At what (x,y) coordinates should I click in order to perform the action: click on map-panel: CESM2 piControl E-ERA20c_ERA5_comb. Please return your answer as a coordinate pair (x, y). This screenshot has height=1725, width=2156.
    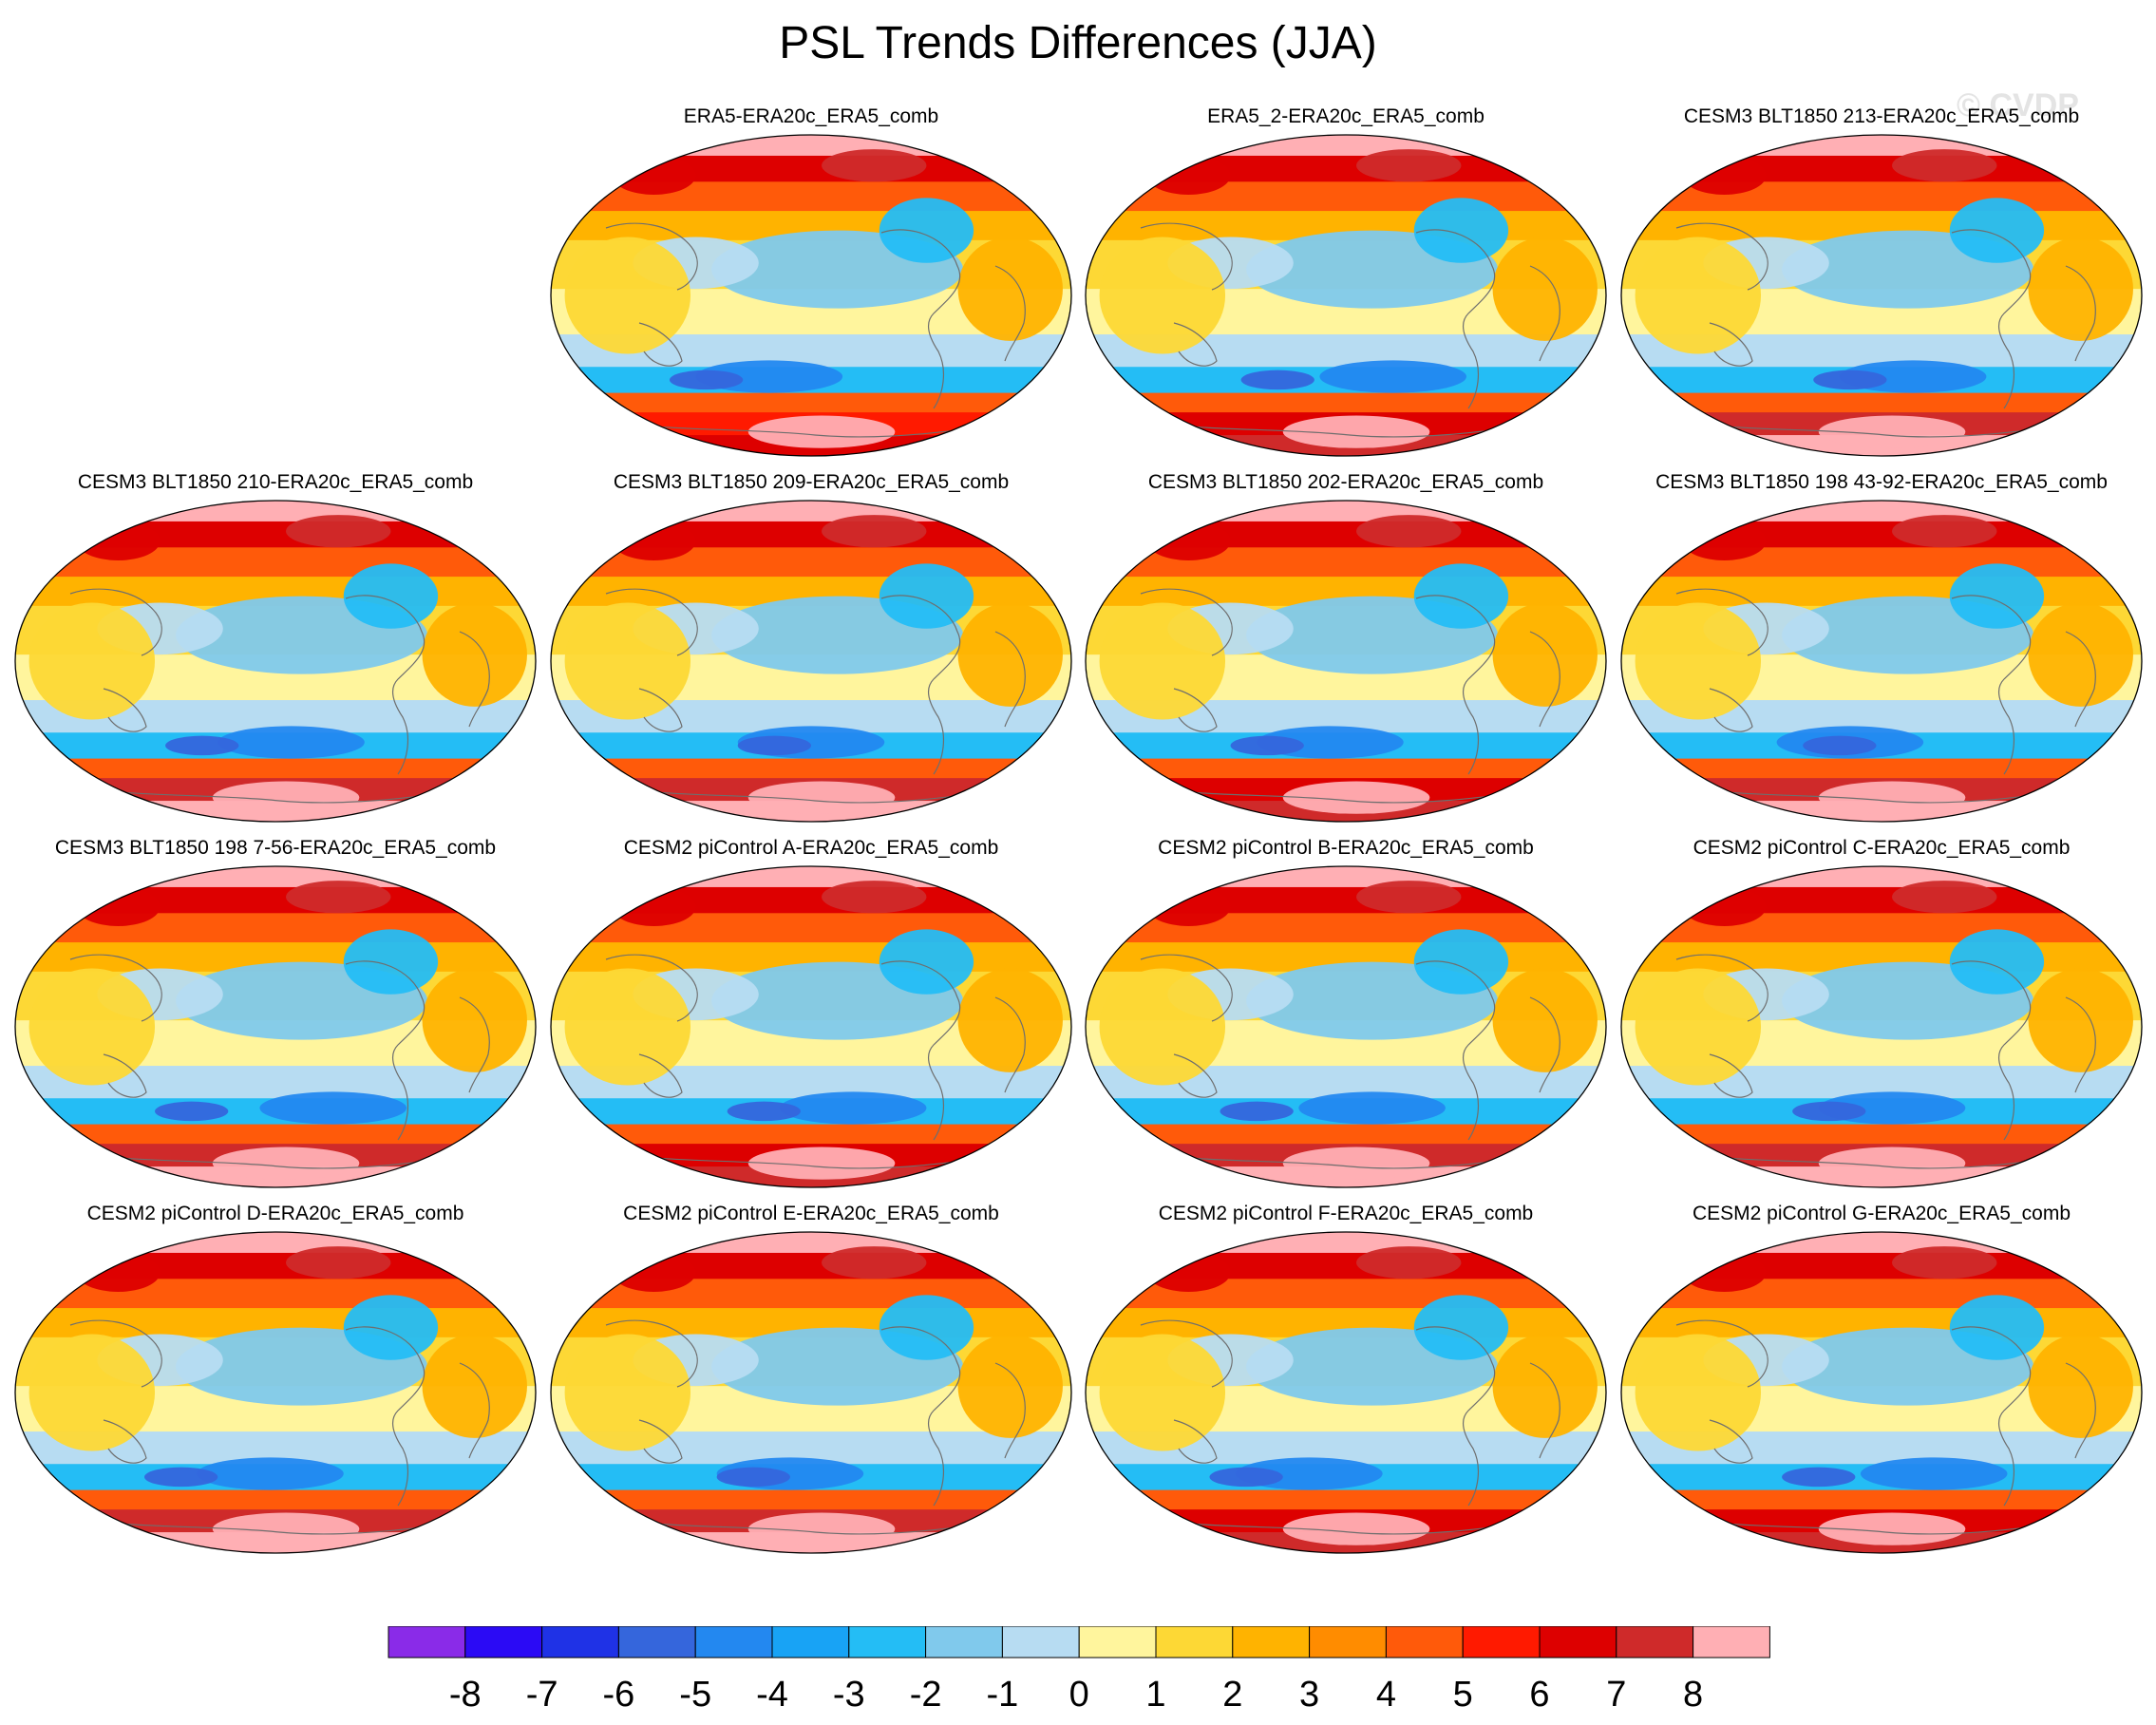
    Looking at the image, I should click on (811, 1379).